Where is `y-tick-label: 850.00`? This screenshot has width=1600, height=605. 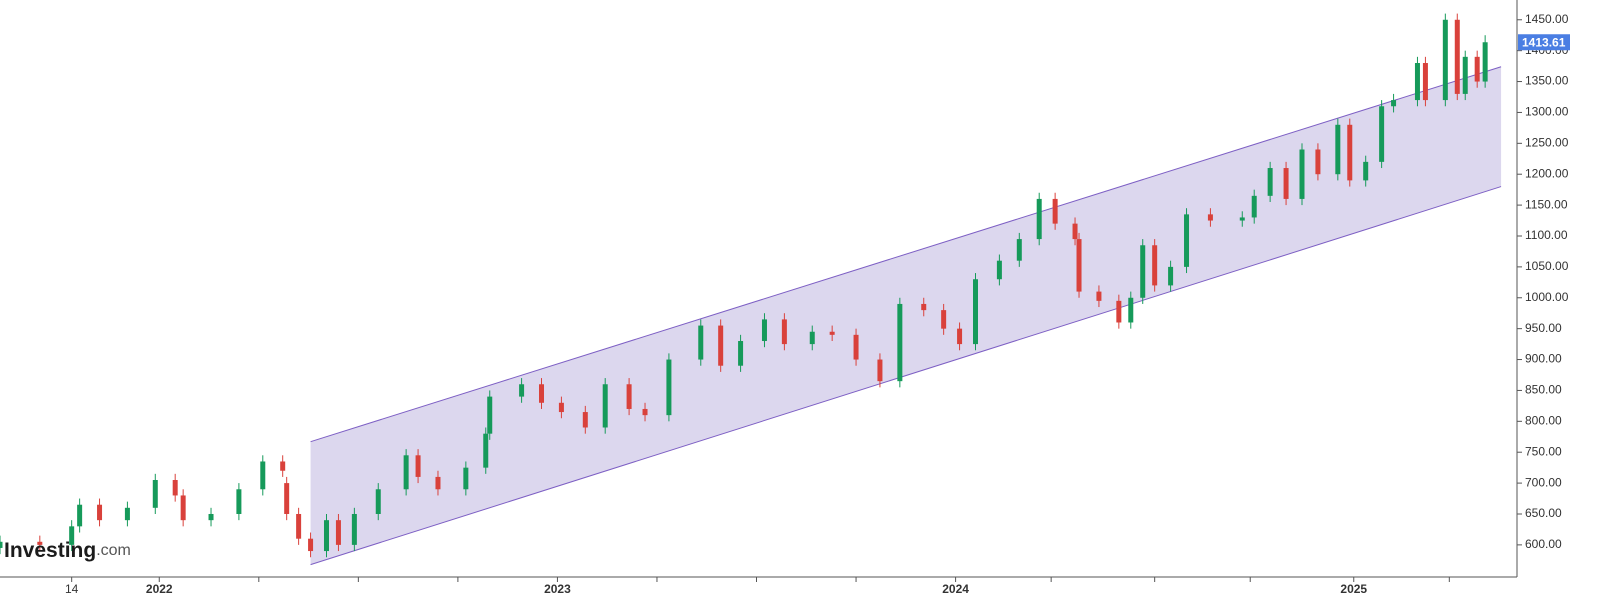 y-tick-label: 850.00 is located at coordinates (1543, 390).